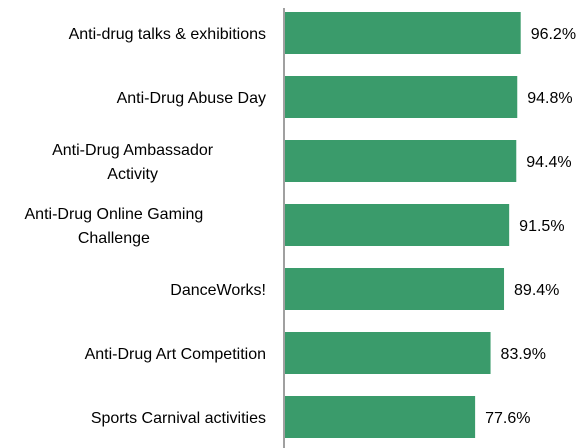 Image resolution: width=579 pixels, height=448 pixels. I want to click on value-label: 89.4%, so click(536, 290).